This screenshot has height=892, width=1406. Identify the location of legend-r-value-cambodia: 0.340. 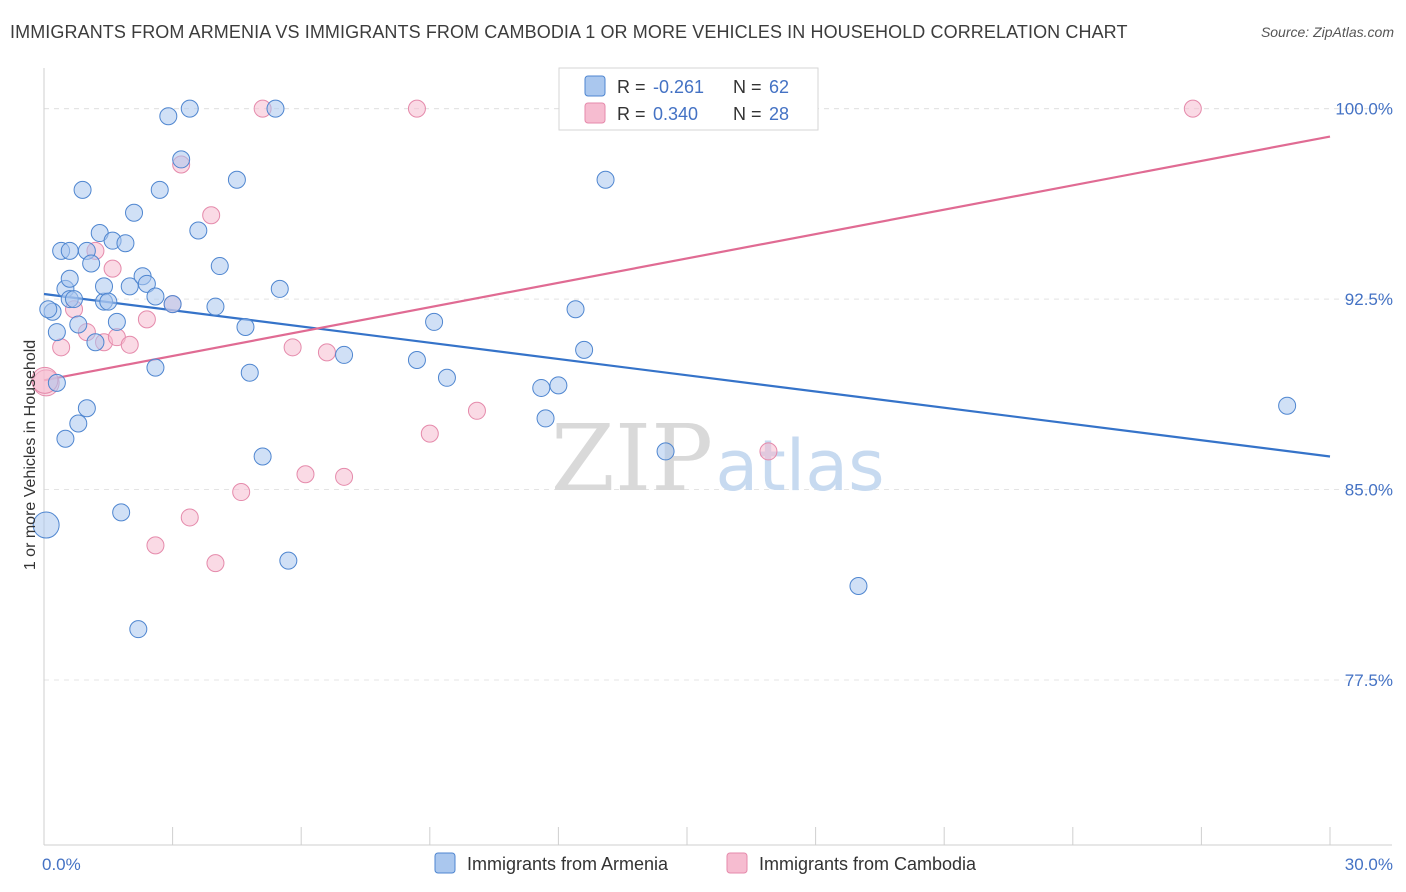
(675, 114).